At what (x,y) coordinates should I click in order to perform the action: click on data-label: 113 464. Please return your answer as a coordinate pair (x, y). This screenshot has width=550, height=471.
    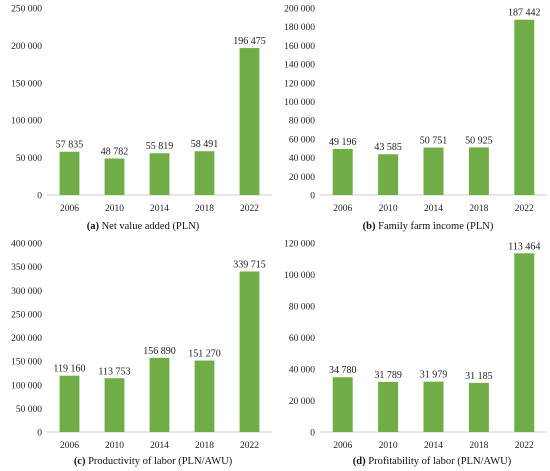
    Looking at the image, I should click on (524, 246).